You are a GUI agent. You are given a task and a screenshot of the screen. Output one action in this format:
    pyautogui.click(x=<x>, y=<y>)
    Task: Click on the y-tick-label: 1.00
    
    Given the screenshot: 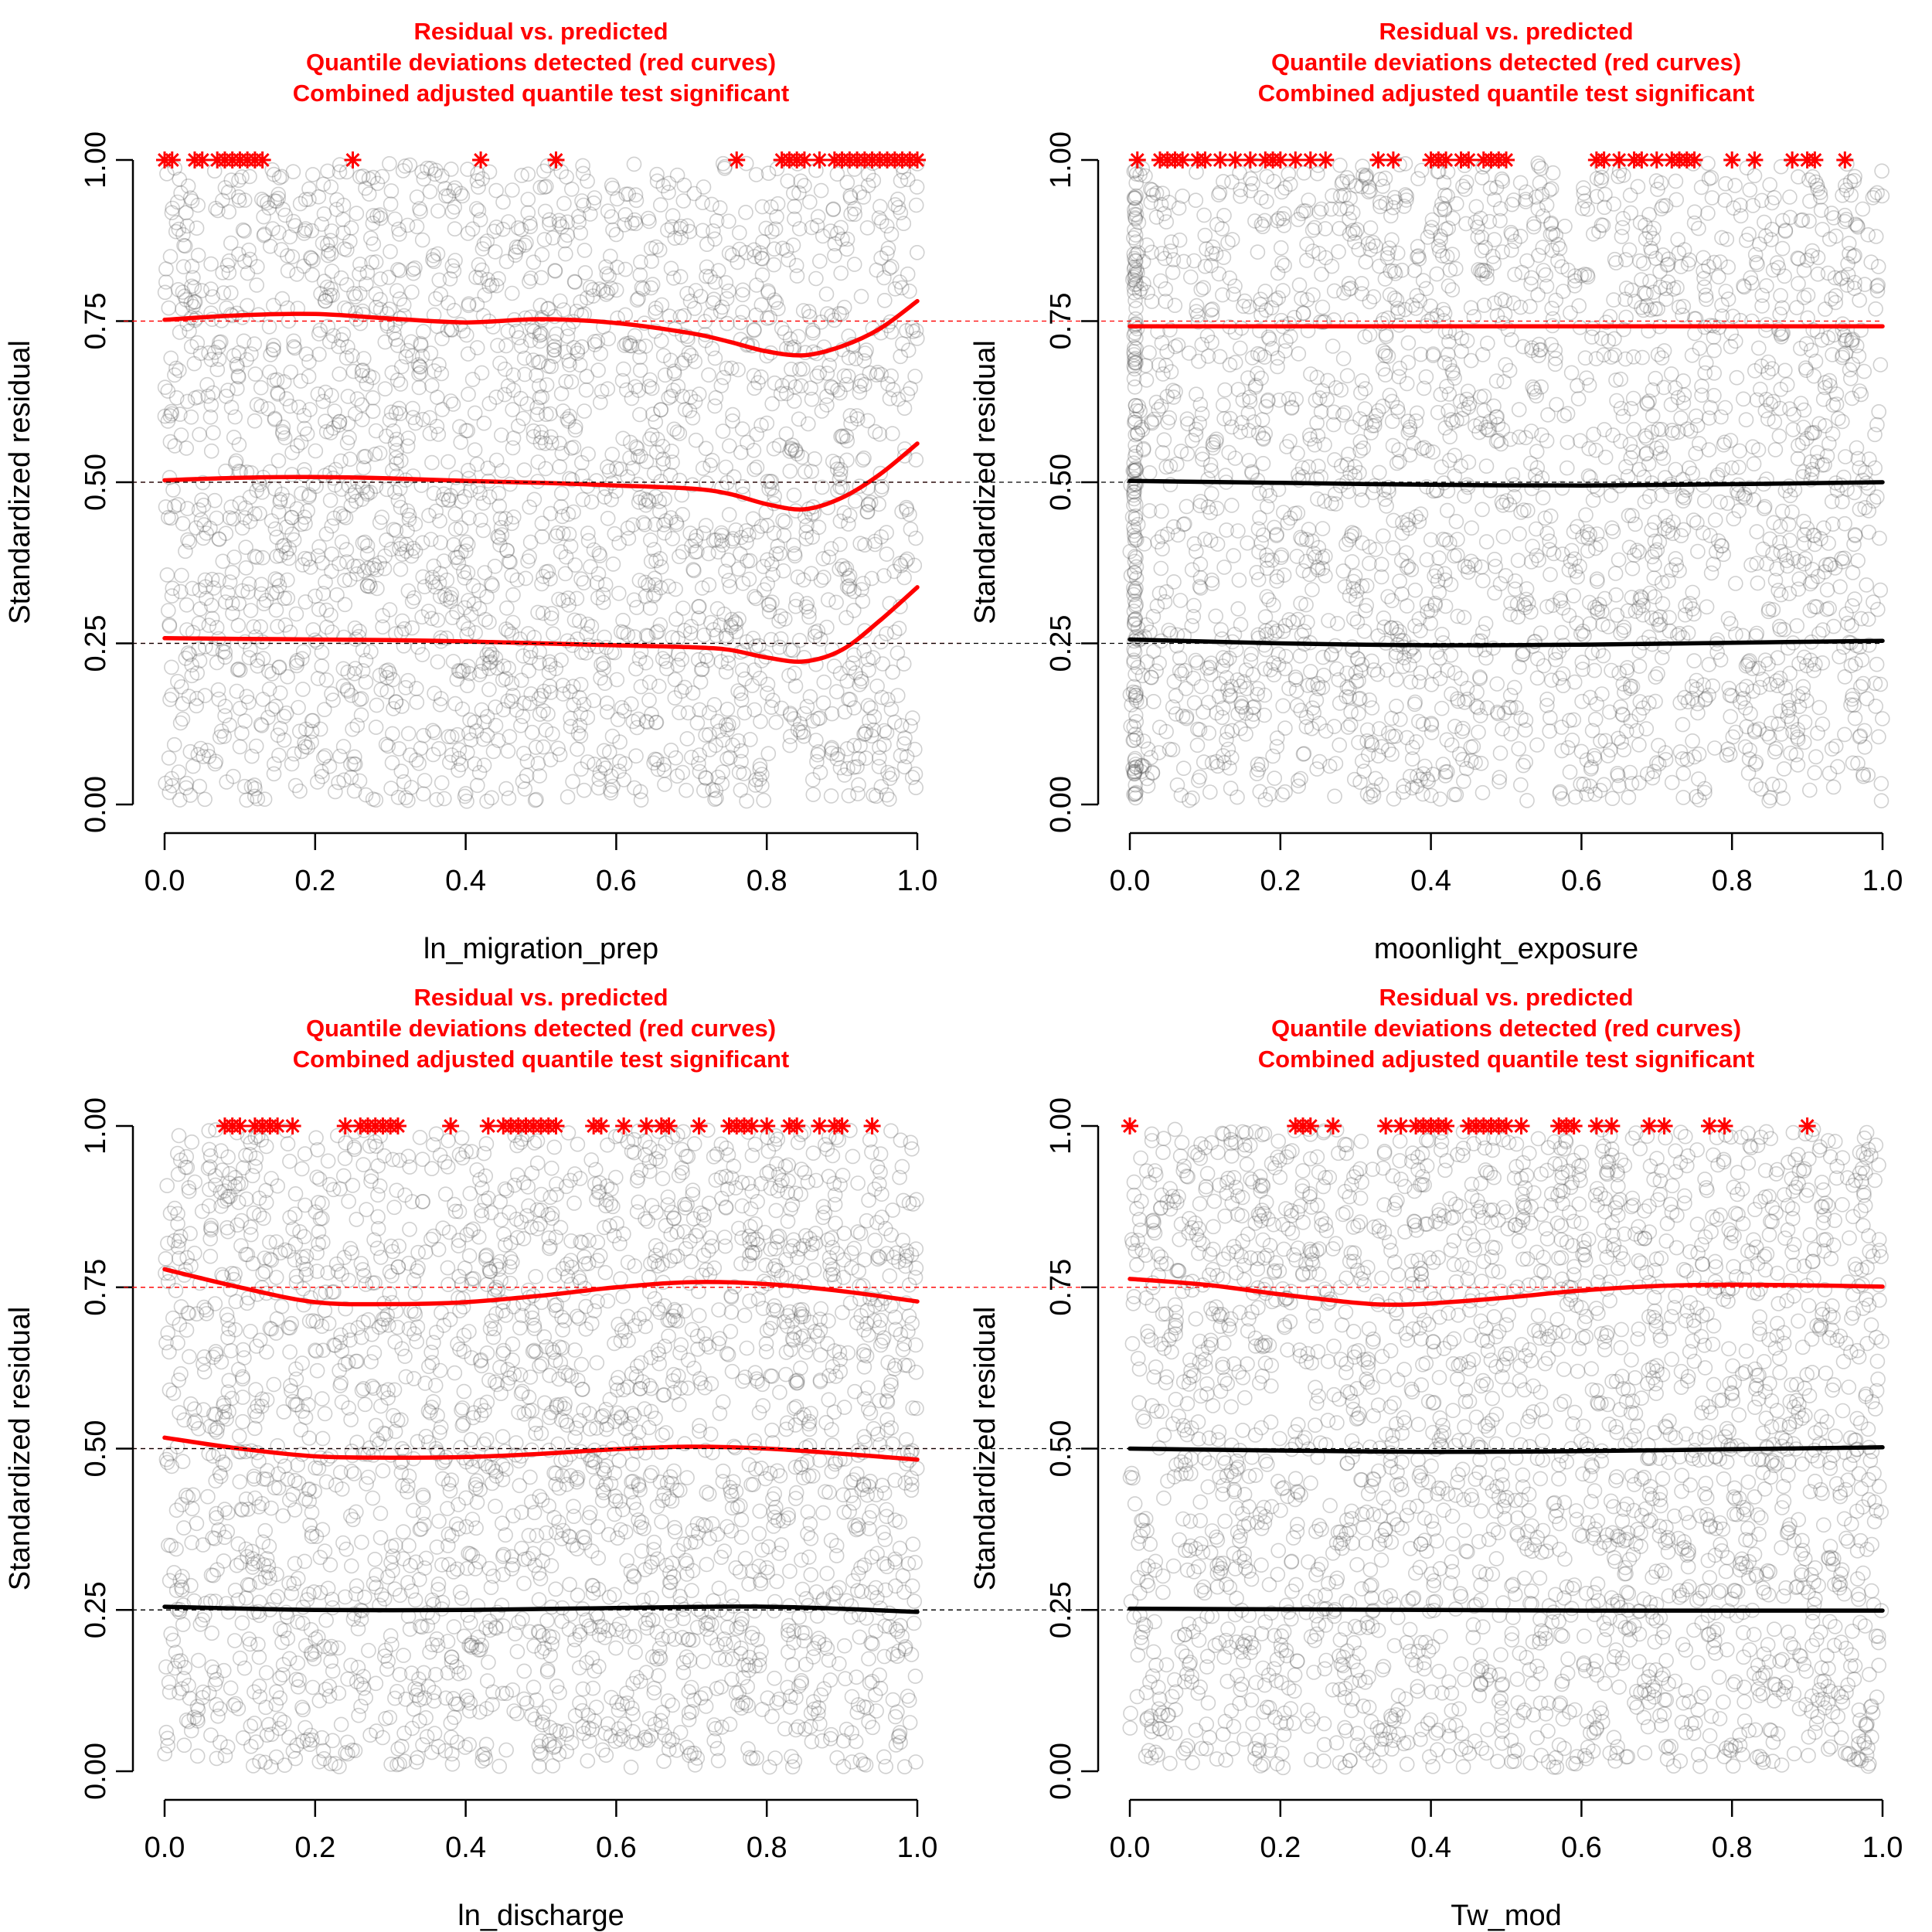 What is the action you would take?
    pyautogui.click(x=96, y=160)
    